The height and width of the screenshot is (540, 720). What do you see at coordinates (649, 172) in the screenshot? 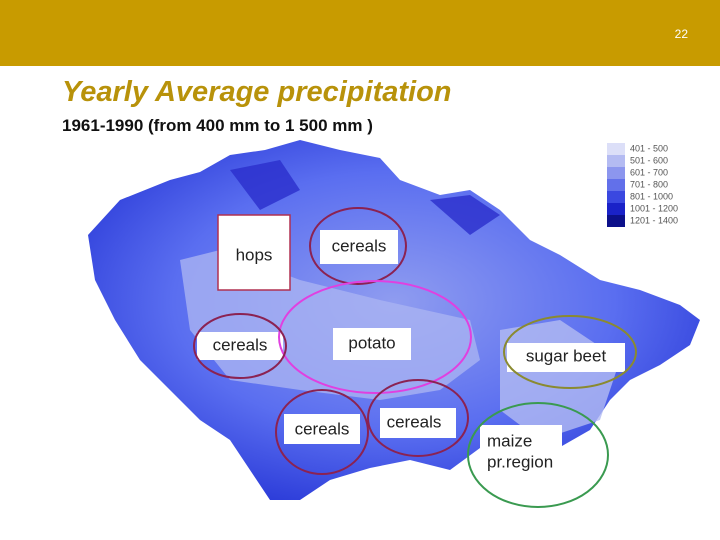
I see `legend-label: 601 - 700` at bounding box center [649, 172].